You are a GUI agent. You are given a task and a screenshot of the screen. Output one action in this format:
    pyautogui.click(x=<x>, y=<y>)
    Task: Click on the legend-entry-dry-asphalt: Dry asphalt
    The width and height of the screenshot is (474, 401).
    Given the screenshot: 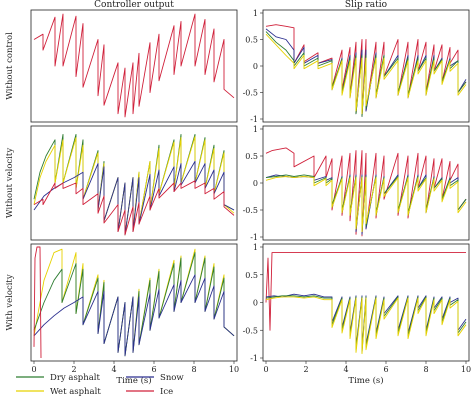 What is the action you would take?
    pyautogui.click(x=58, y=378)
    